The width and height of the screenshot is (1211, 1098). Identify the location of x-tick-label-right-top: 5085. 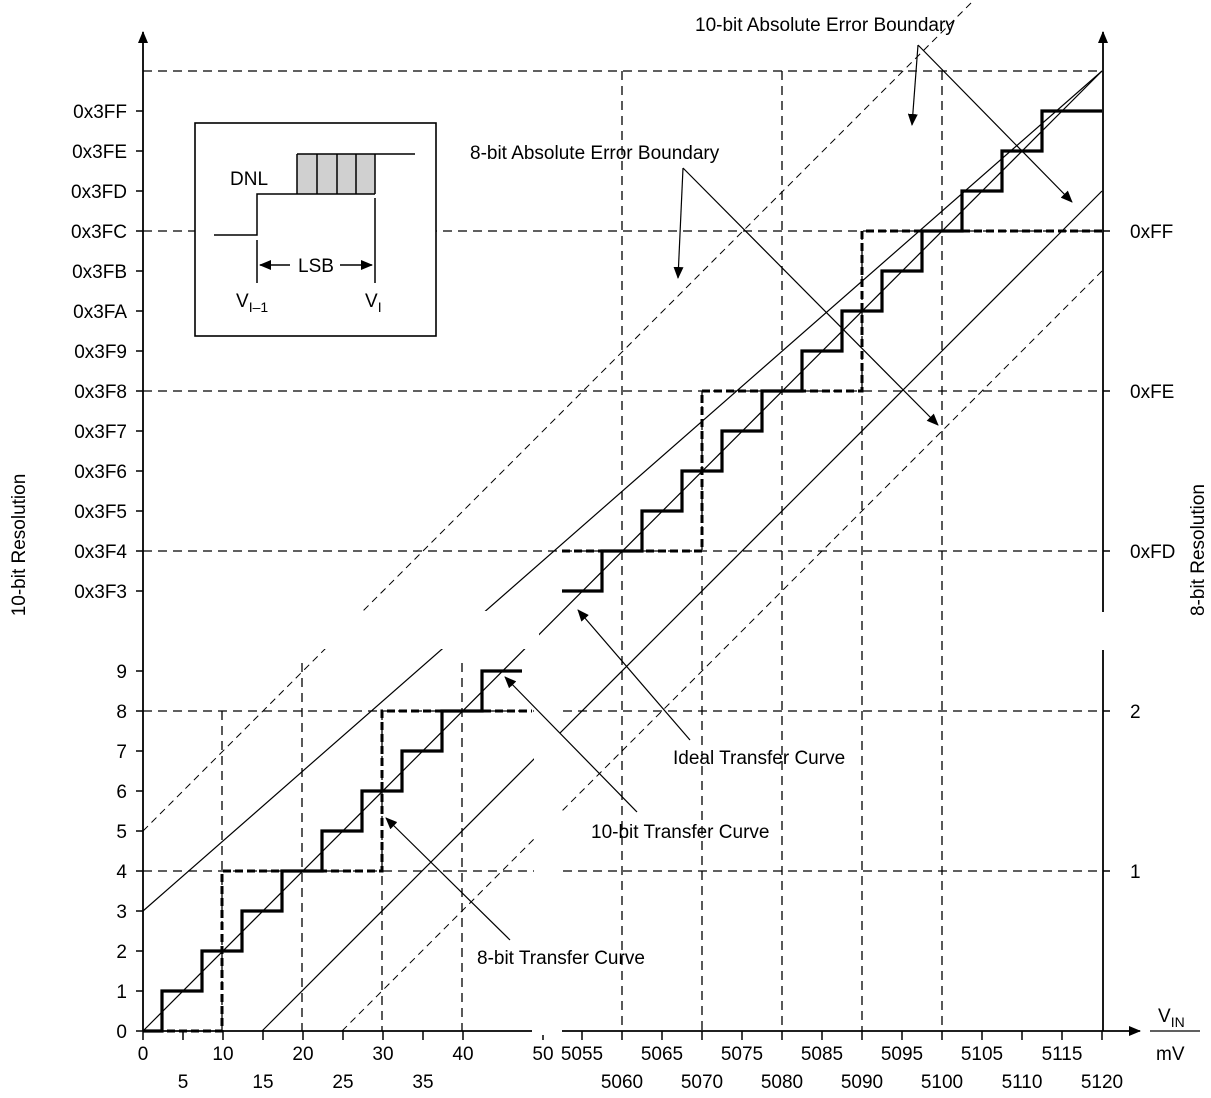
(822, 1054).